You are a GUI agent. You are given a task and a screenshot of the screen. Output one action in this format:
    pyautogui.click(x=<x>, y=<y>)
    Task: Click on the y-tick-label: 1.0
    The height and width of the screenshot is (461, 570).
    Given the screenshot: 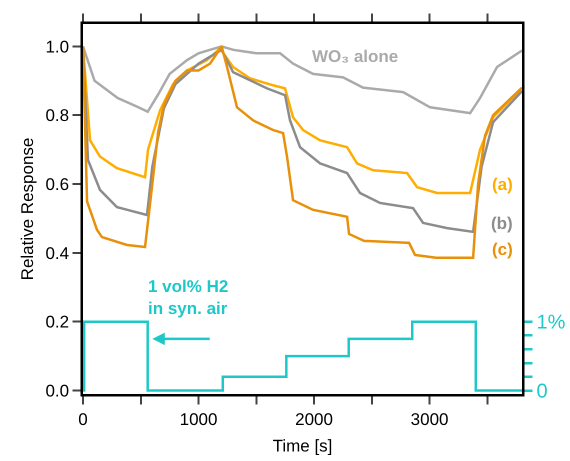 What is the action you would take?
    pyautogui.click(x=57, y=46)
    